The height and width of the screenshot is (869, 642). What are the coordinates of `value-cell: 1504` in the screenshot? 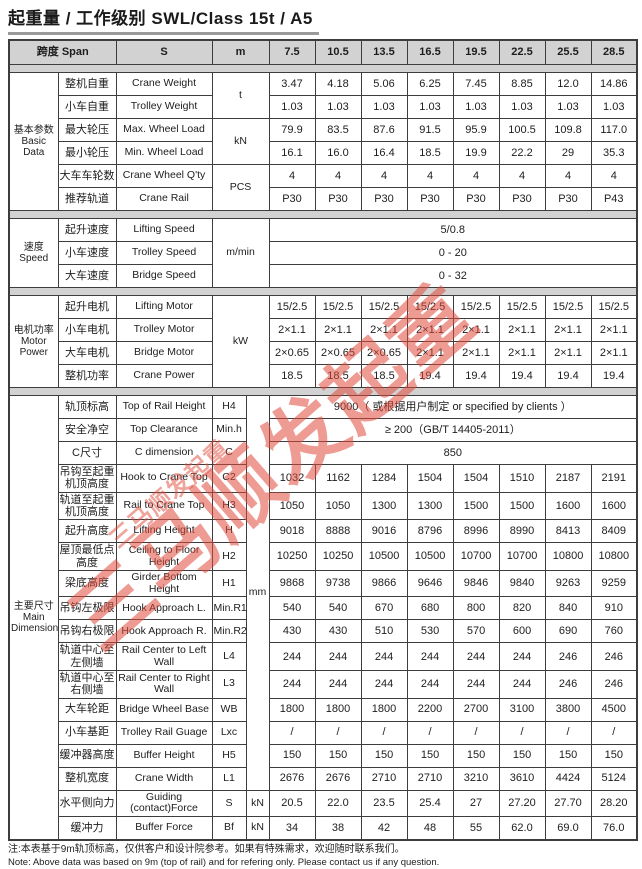 It's located at (430, 478).